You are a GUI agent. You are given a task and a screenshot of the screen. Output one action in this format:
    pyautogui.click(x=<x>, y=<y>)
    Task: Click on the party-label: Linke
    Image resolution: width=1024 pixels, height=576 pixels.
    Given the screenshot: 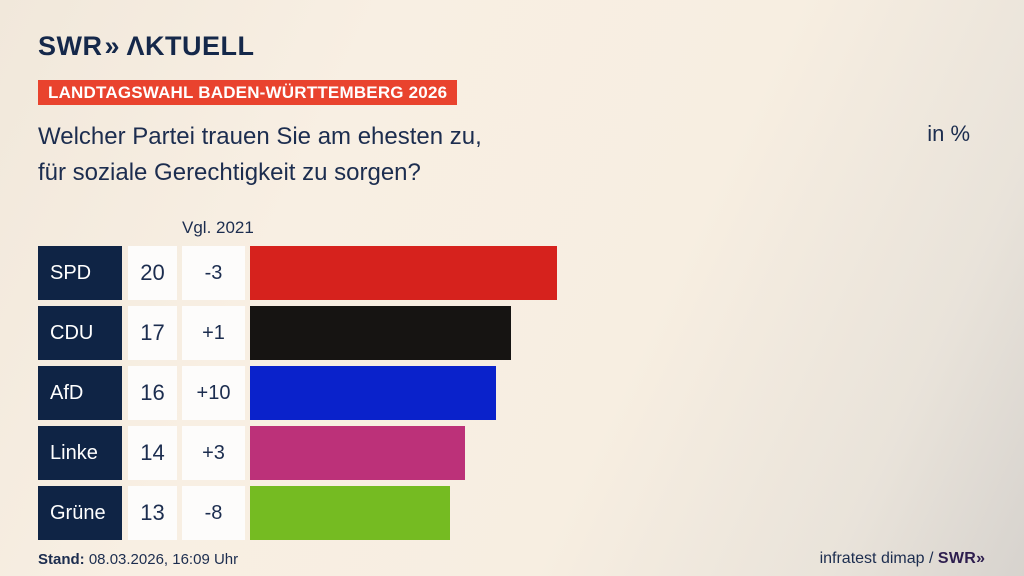 What is the action you would take?
    pyautogui.click(x=80, y=453)
    